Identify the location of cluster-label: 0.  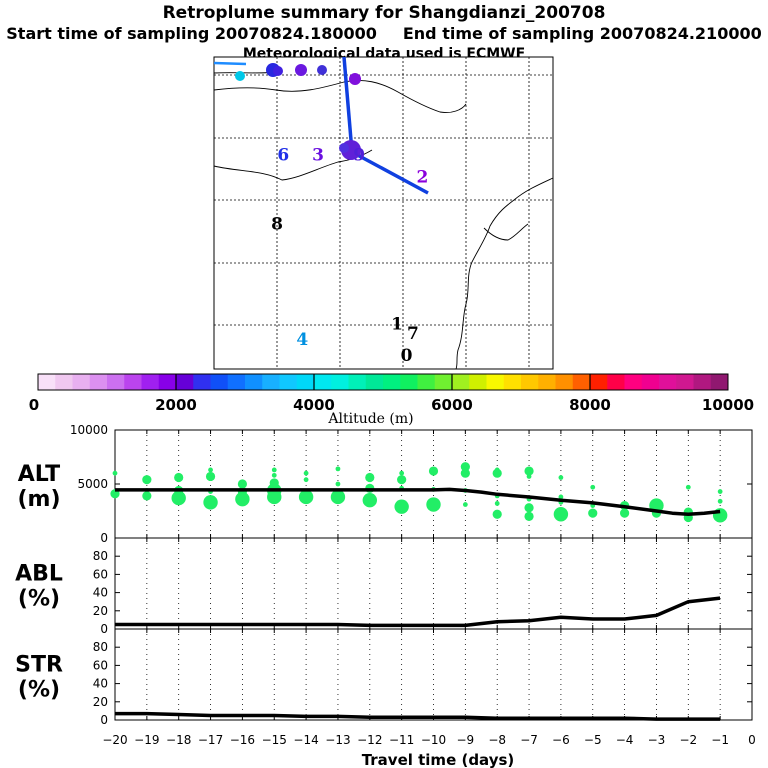
(407, 356).